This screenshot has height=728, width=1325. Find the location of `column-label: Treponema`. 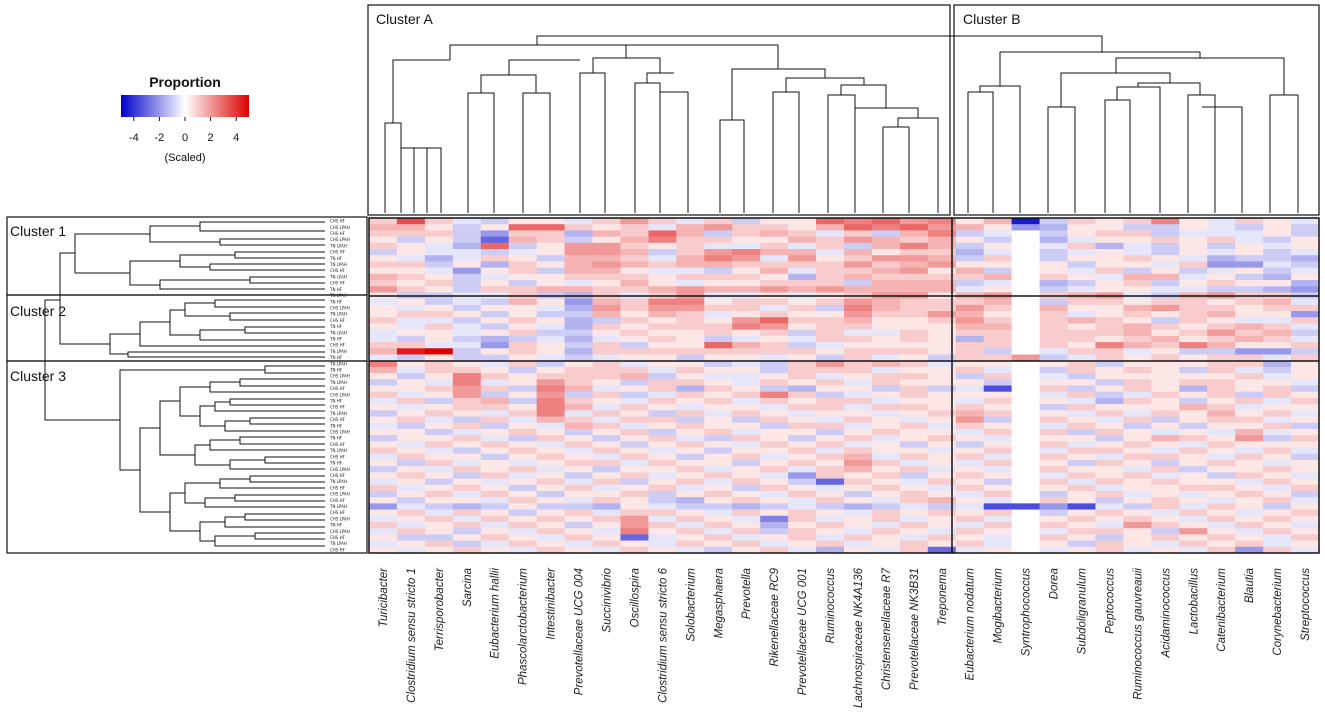

column-label: Treponema is located at coordinates (943, 597).